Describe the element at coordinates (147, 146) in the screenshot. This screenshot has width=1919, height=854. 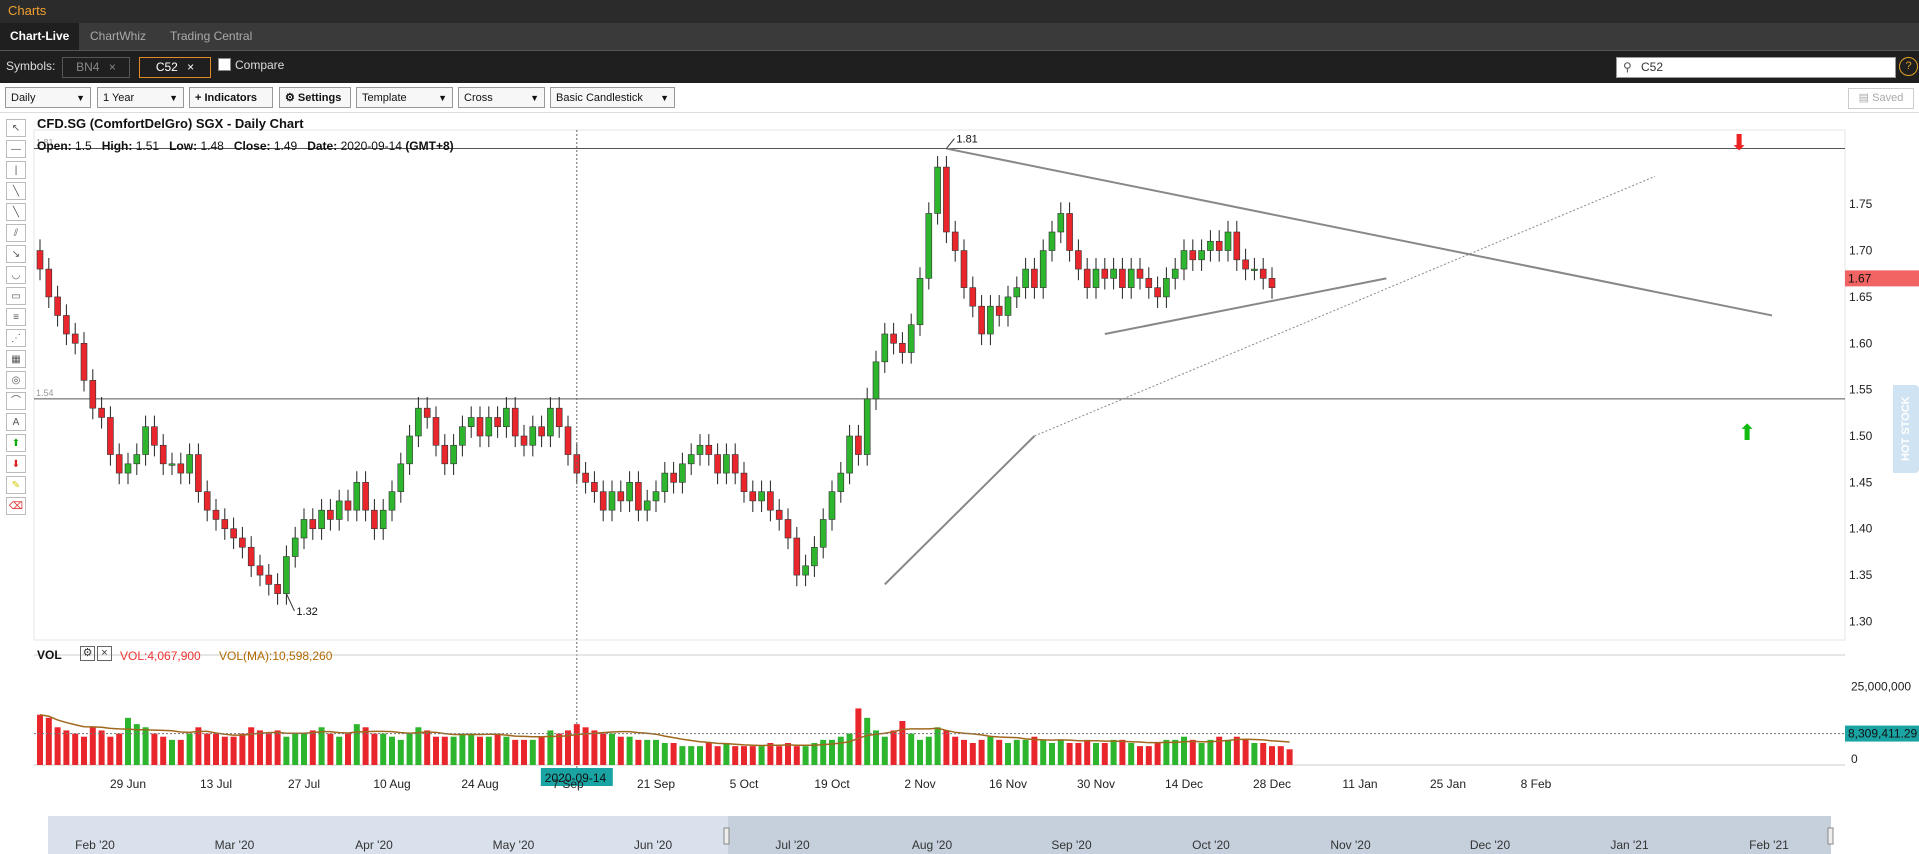
I see `high-value: 1.51` at that location.